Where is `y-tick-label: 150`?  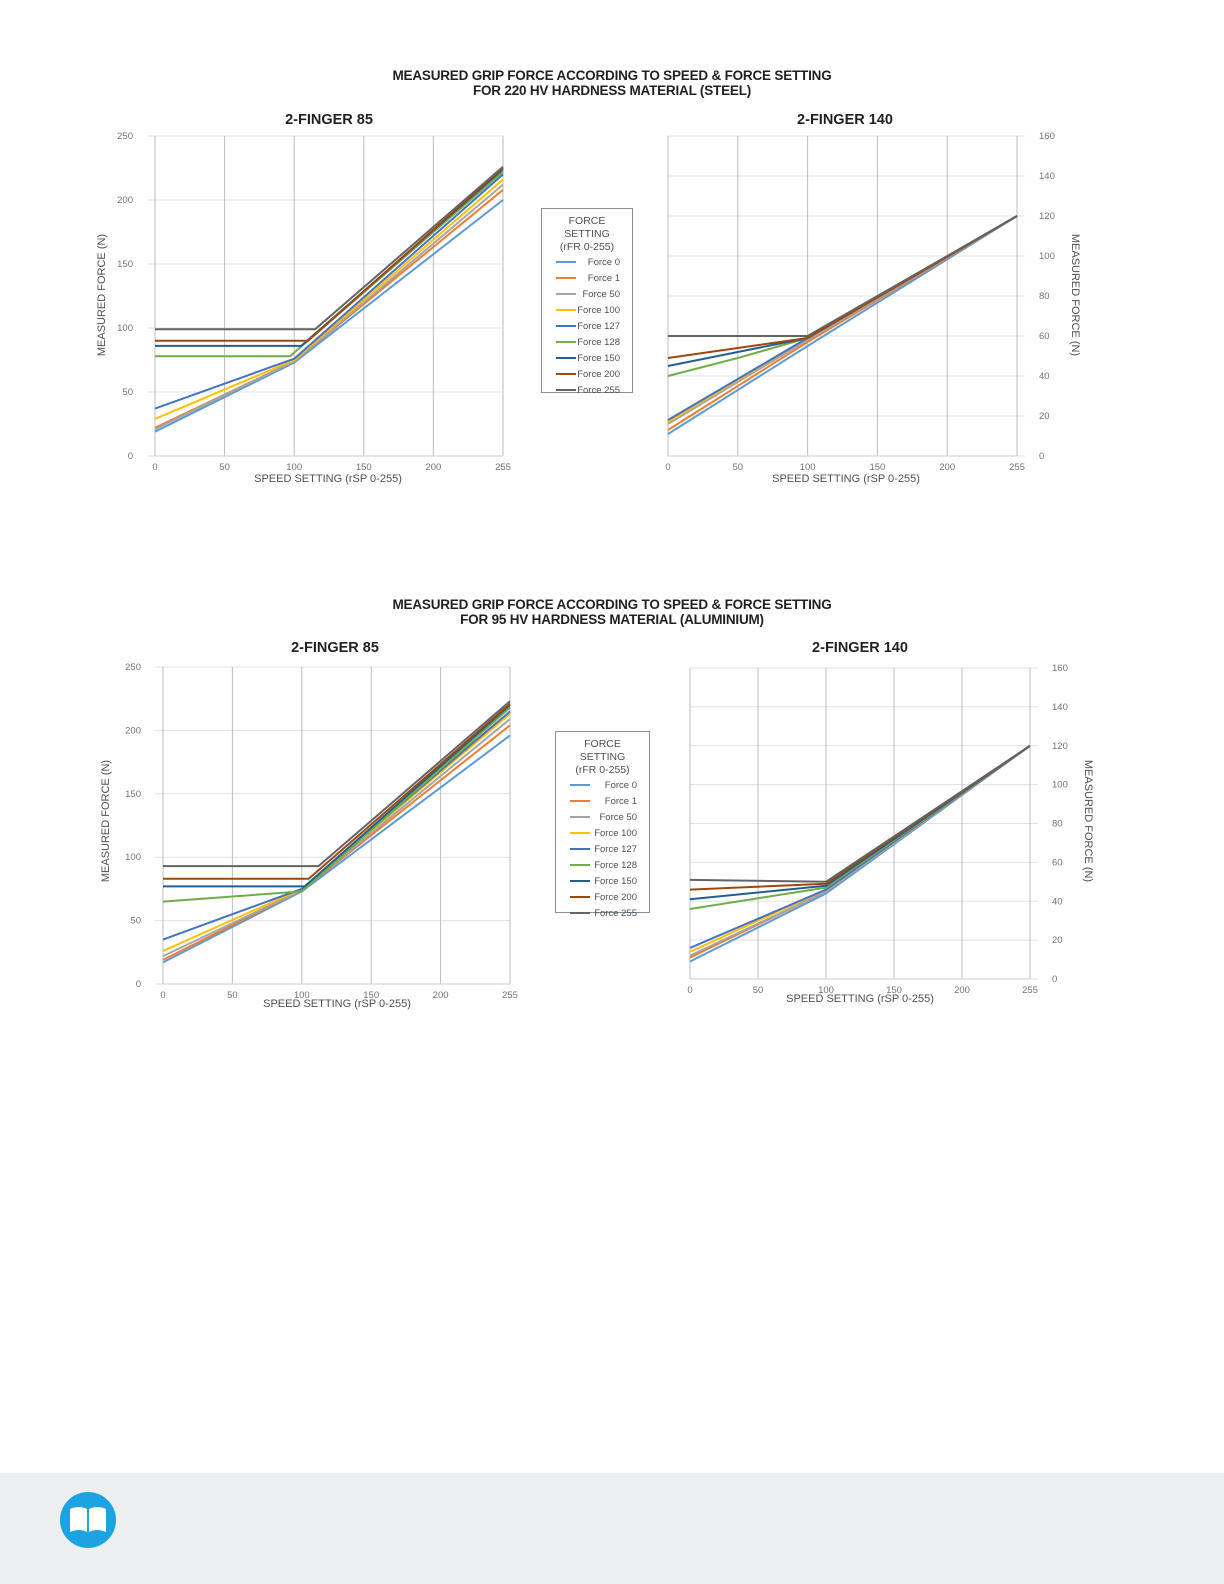
y-tick-label: 150 is located at coordinates (133, 794).